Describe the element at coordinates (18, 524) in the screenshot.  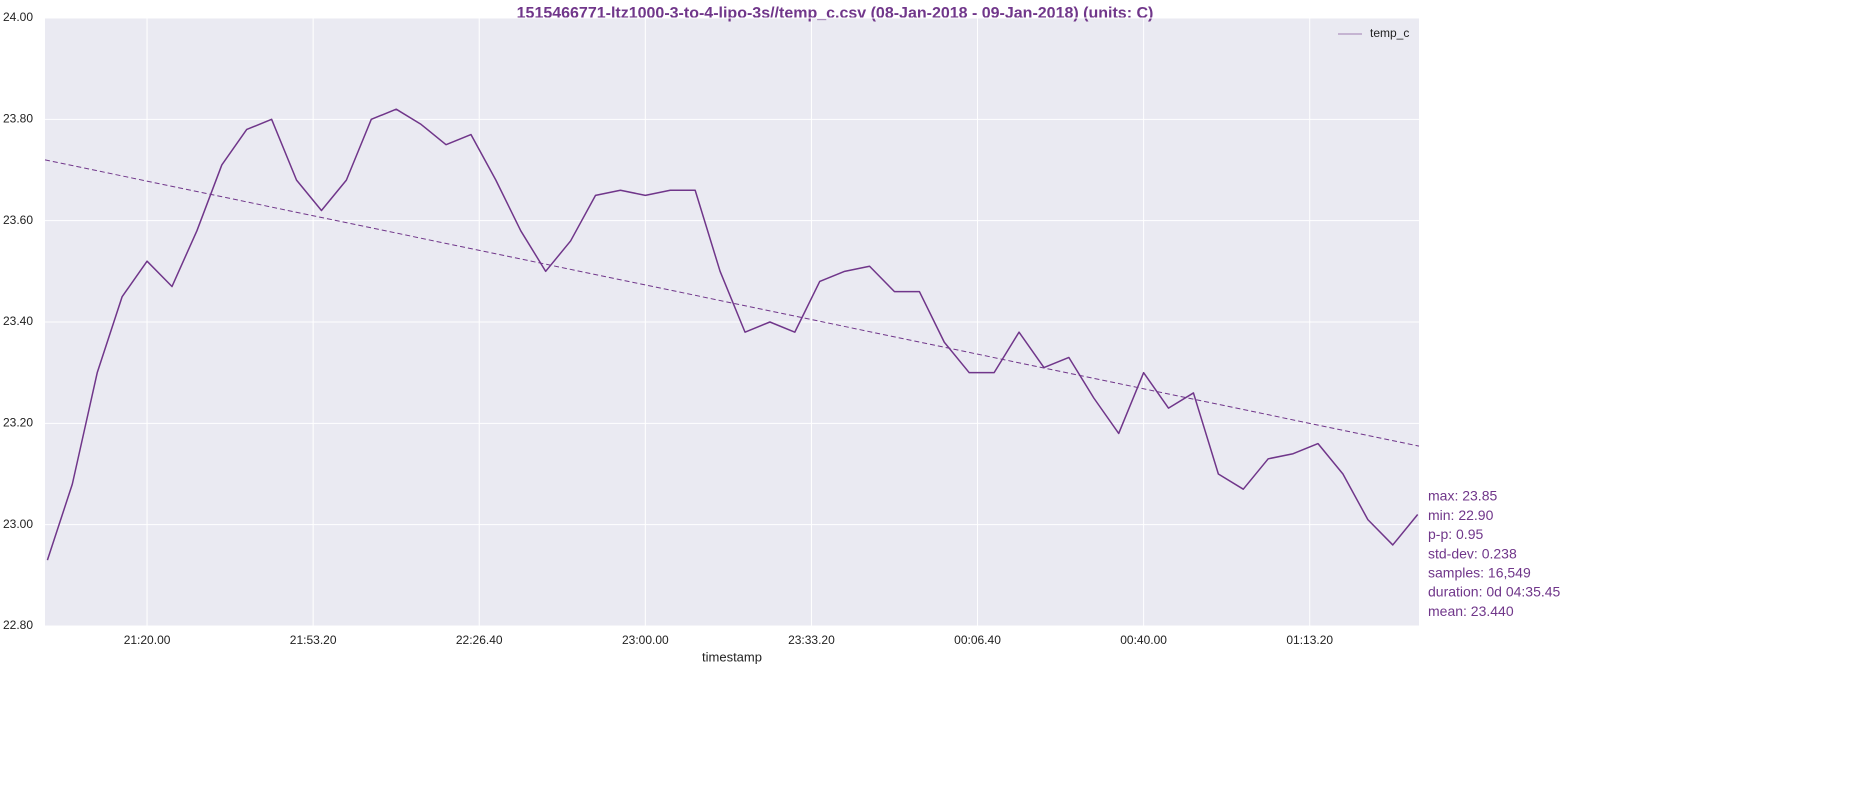
I see `y-tick-label: 23.00` at that location.